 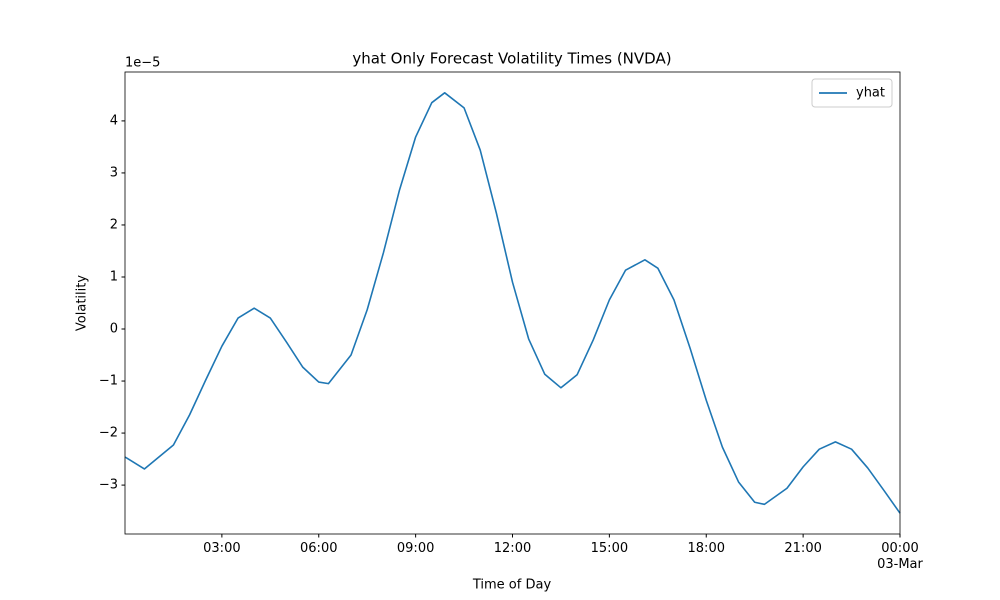 I want to click on y-tick-label: 1, so click(x=114, y=276).